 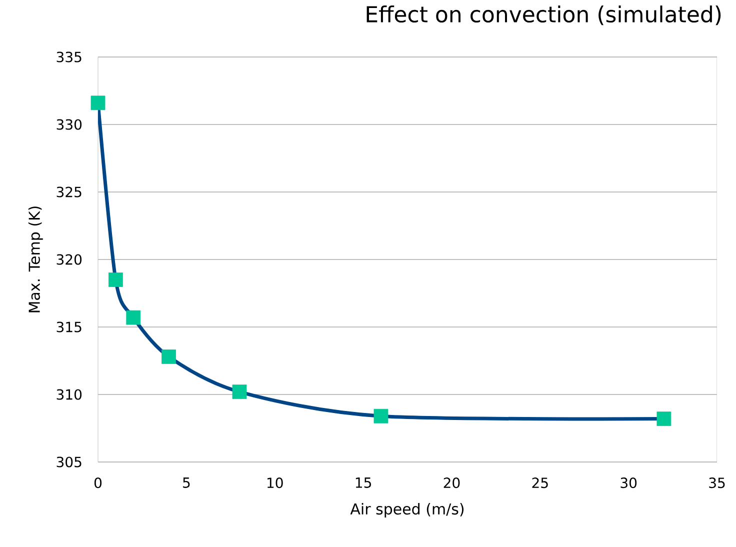 What do you see at coordinates (540, 483) in the screenshot?
I see `x-tick-label: 25` at bounding box center [540, 483].